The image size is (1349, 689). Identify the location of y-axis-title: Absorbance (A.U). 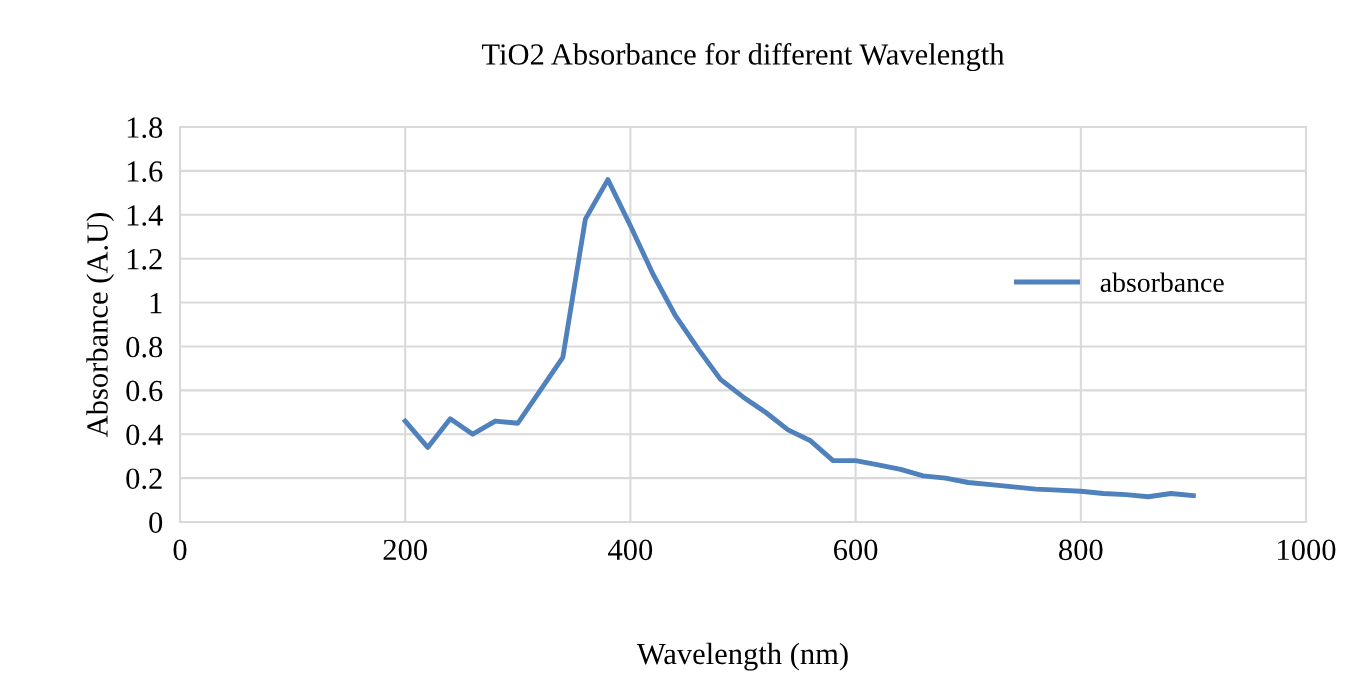
(100, 325).